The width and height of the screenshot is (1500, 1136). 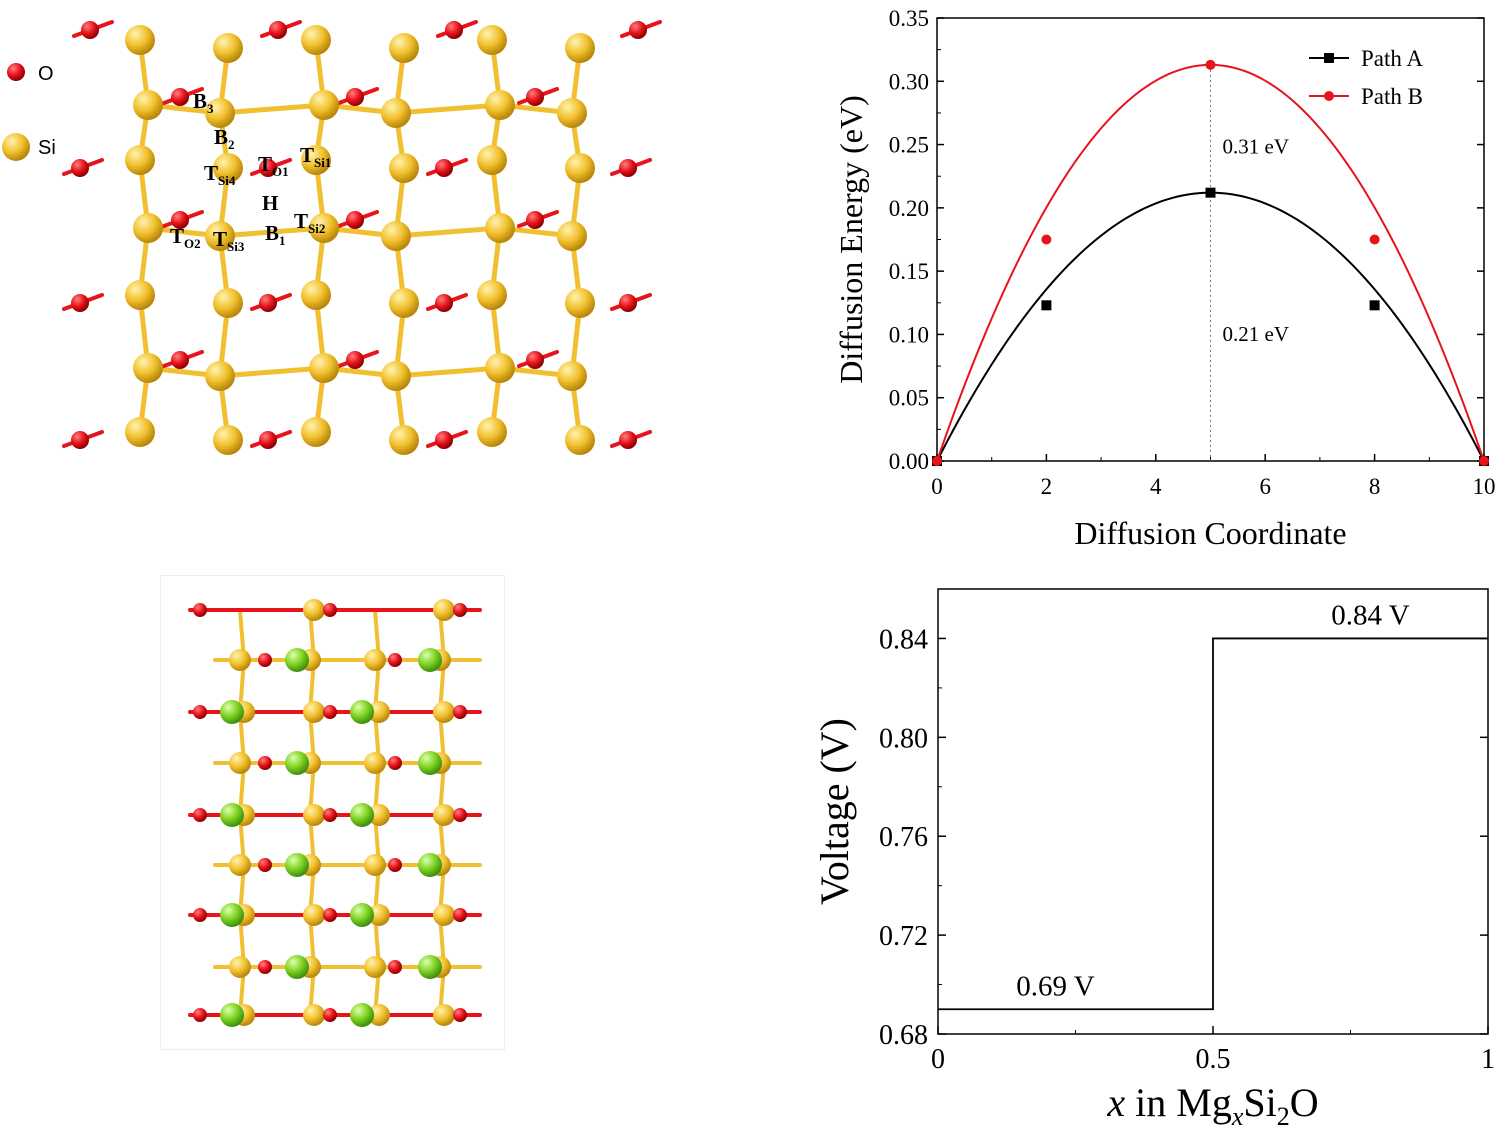 What do you see at coordinates (834, 811) in the screenshot?
I see `y-axis-label: Voltage (V)` at bounding box center [834, 811].